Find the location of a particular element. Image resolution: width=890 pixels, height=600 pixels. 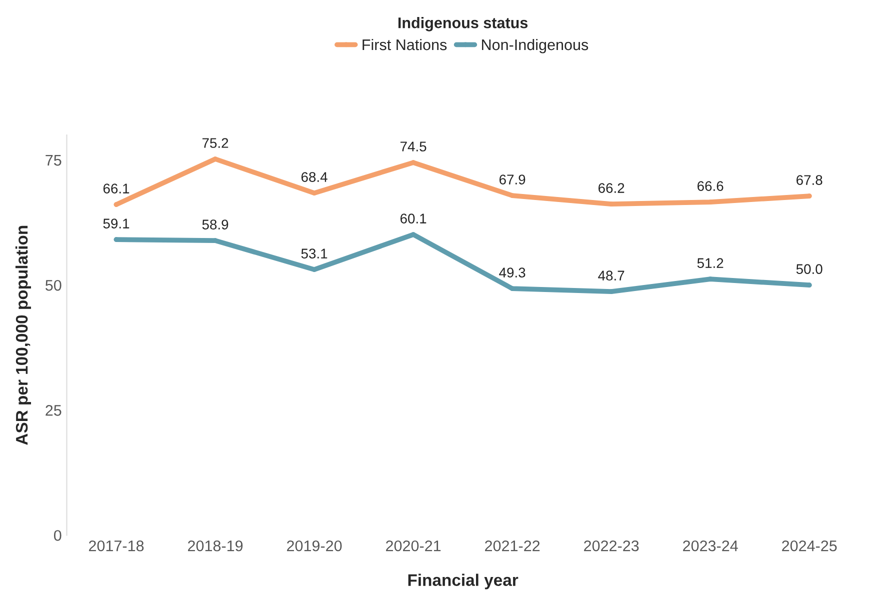

data-label: 66.1 is located at coordinates (116, 189).